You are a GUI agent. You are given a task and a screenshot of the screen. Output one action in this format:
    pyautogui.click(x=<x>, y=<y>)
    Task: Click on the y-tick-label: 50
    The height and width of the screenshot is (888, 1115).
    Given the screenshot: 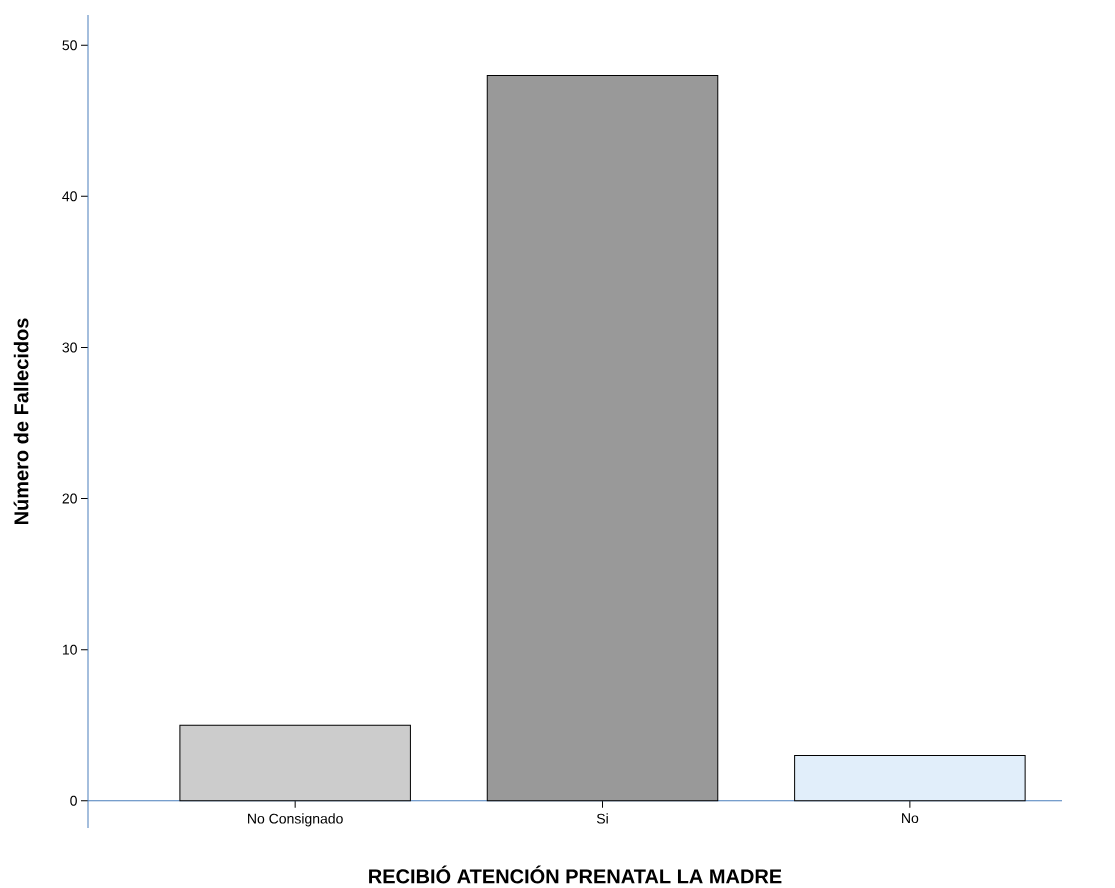 What is the action you would take?
    pyautogui.click(x=69, y=45)
    